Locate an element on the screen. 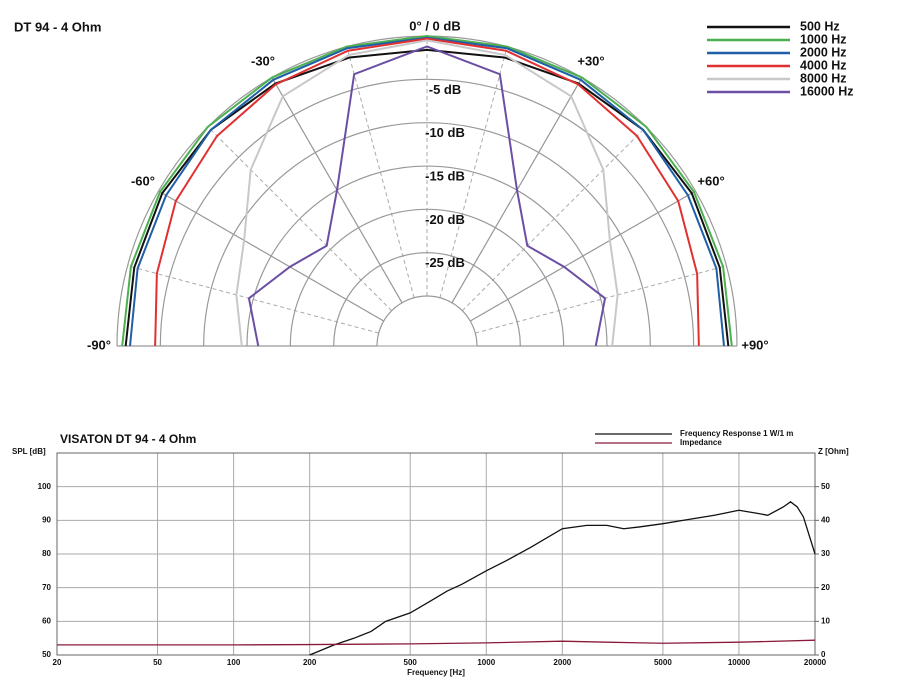 The image size is (915, 677). angle-label: +90° is located at coordinates (754, 344).